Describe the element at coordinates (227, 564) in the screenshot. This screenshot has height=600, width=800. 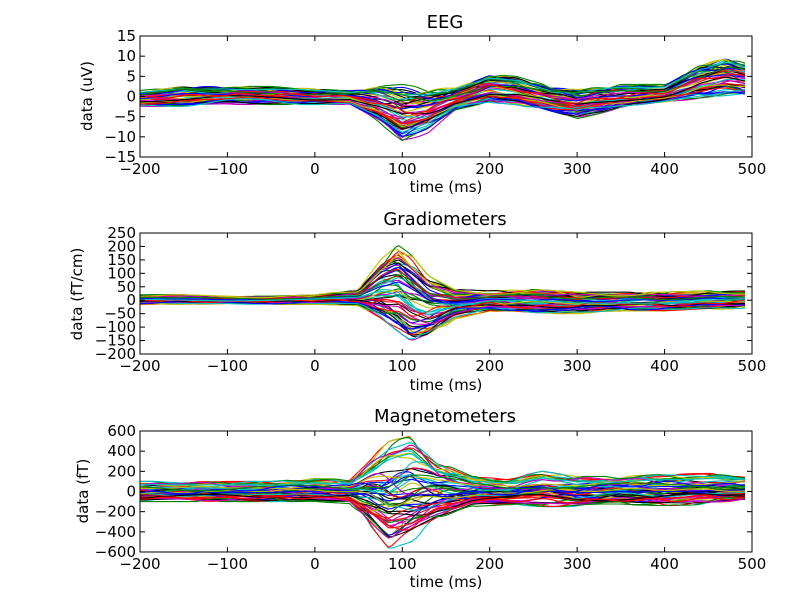
I see `magnetometers-x-tick-label: −100` at that location.